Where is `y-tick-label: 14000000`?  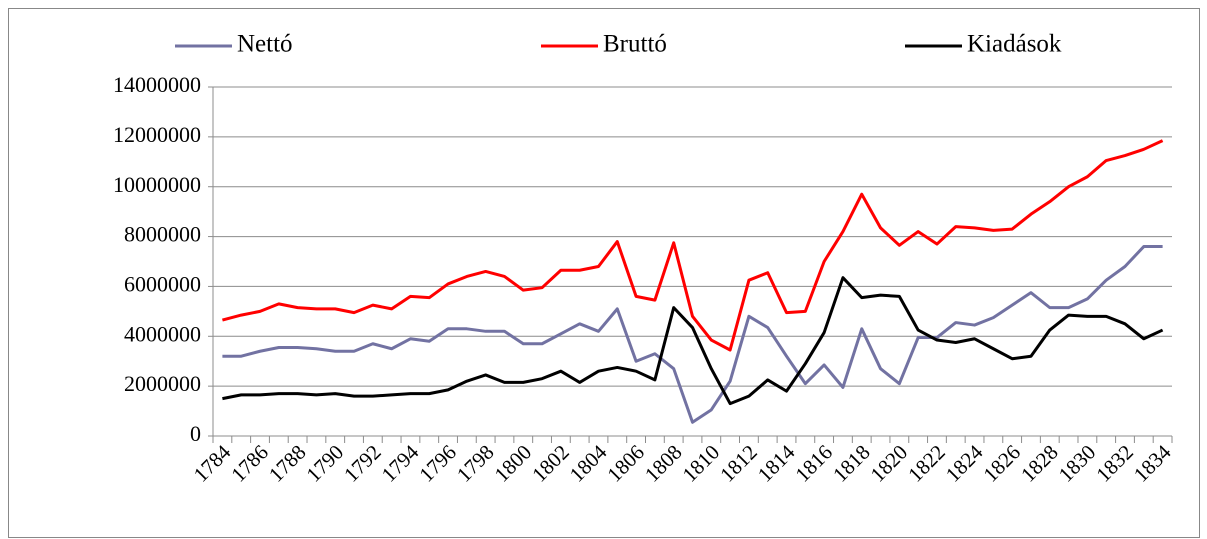 y-tick-label: 14000000 is located at coordinates (157, 84).